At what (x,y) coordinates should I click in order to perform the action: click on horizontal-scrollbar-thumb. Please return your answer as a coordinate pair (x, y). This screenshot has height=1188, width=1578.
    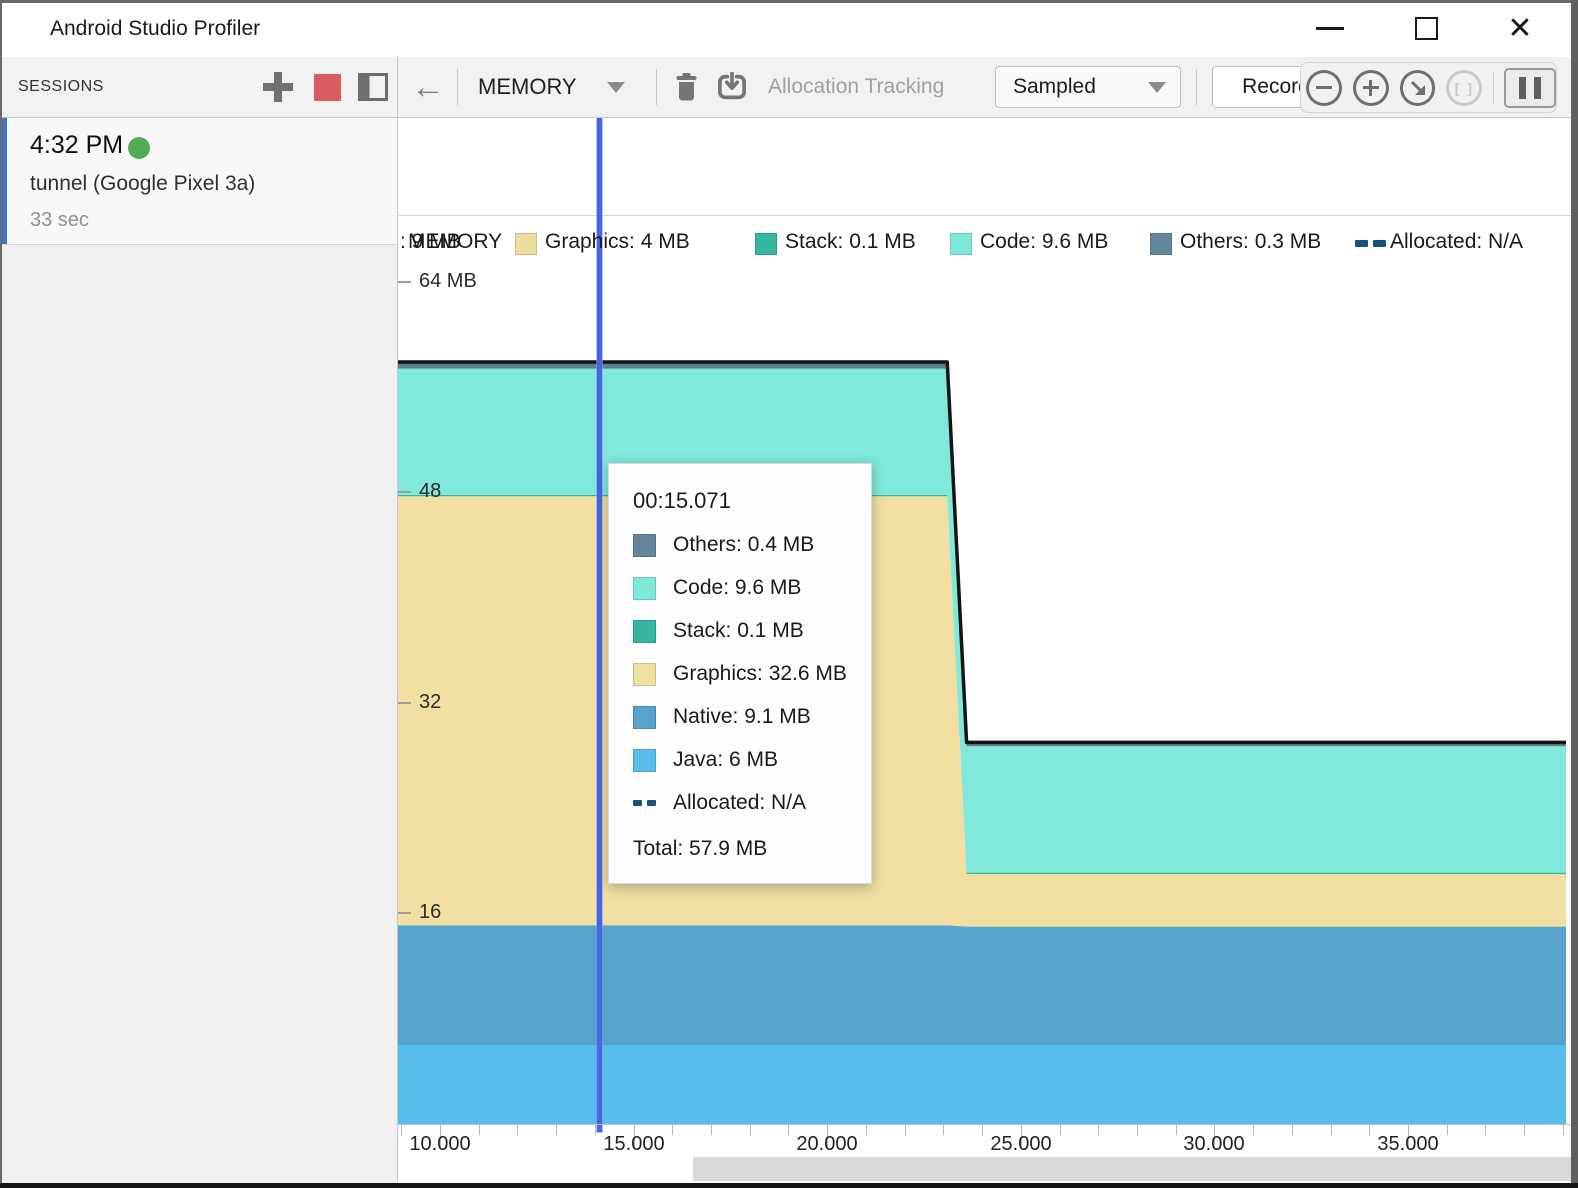
    Looking at the image, I should click on (1135, 1169).